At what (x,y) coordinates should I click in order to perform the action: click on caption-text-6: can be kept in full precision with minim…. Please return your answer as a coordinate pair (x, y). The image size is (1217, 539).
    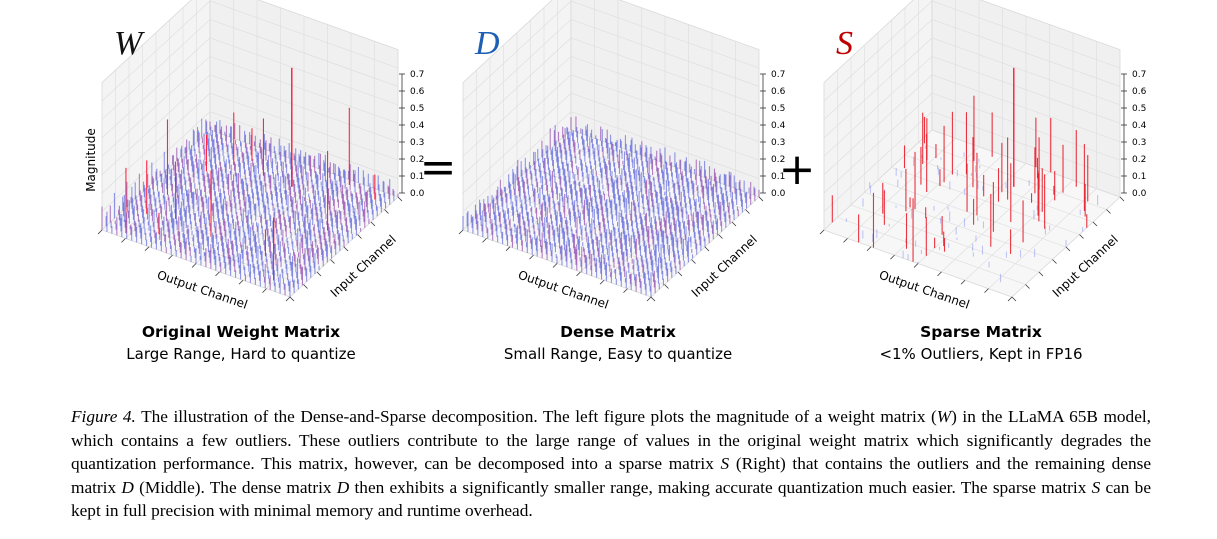
    Looking at the image, I should click on (611, 499).